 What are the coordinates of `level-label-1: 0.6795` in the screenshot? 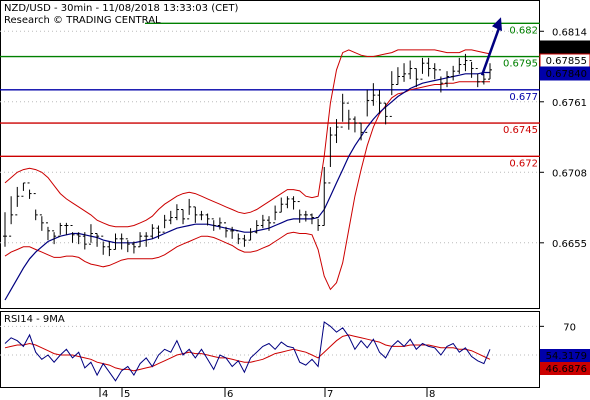 It's located at (520, 64).